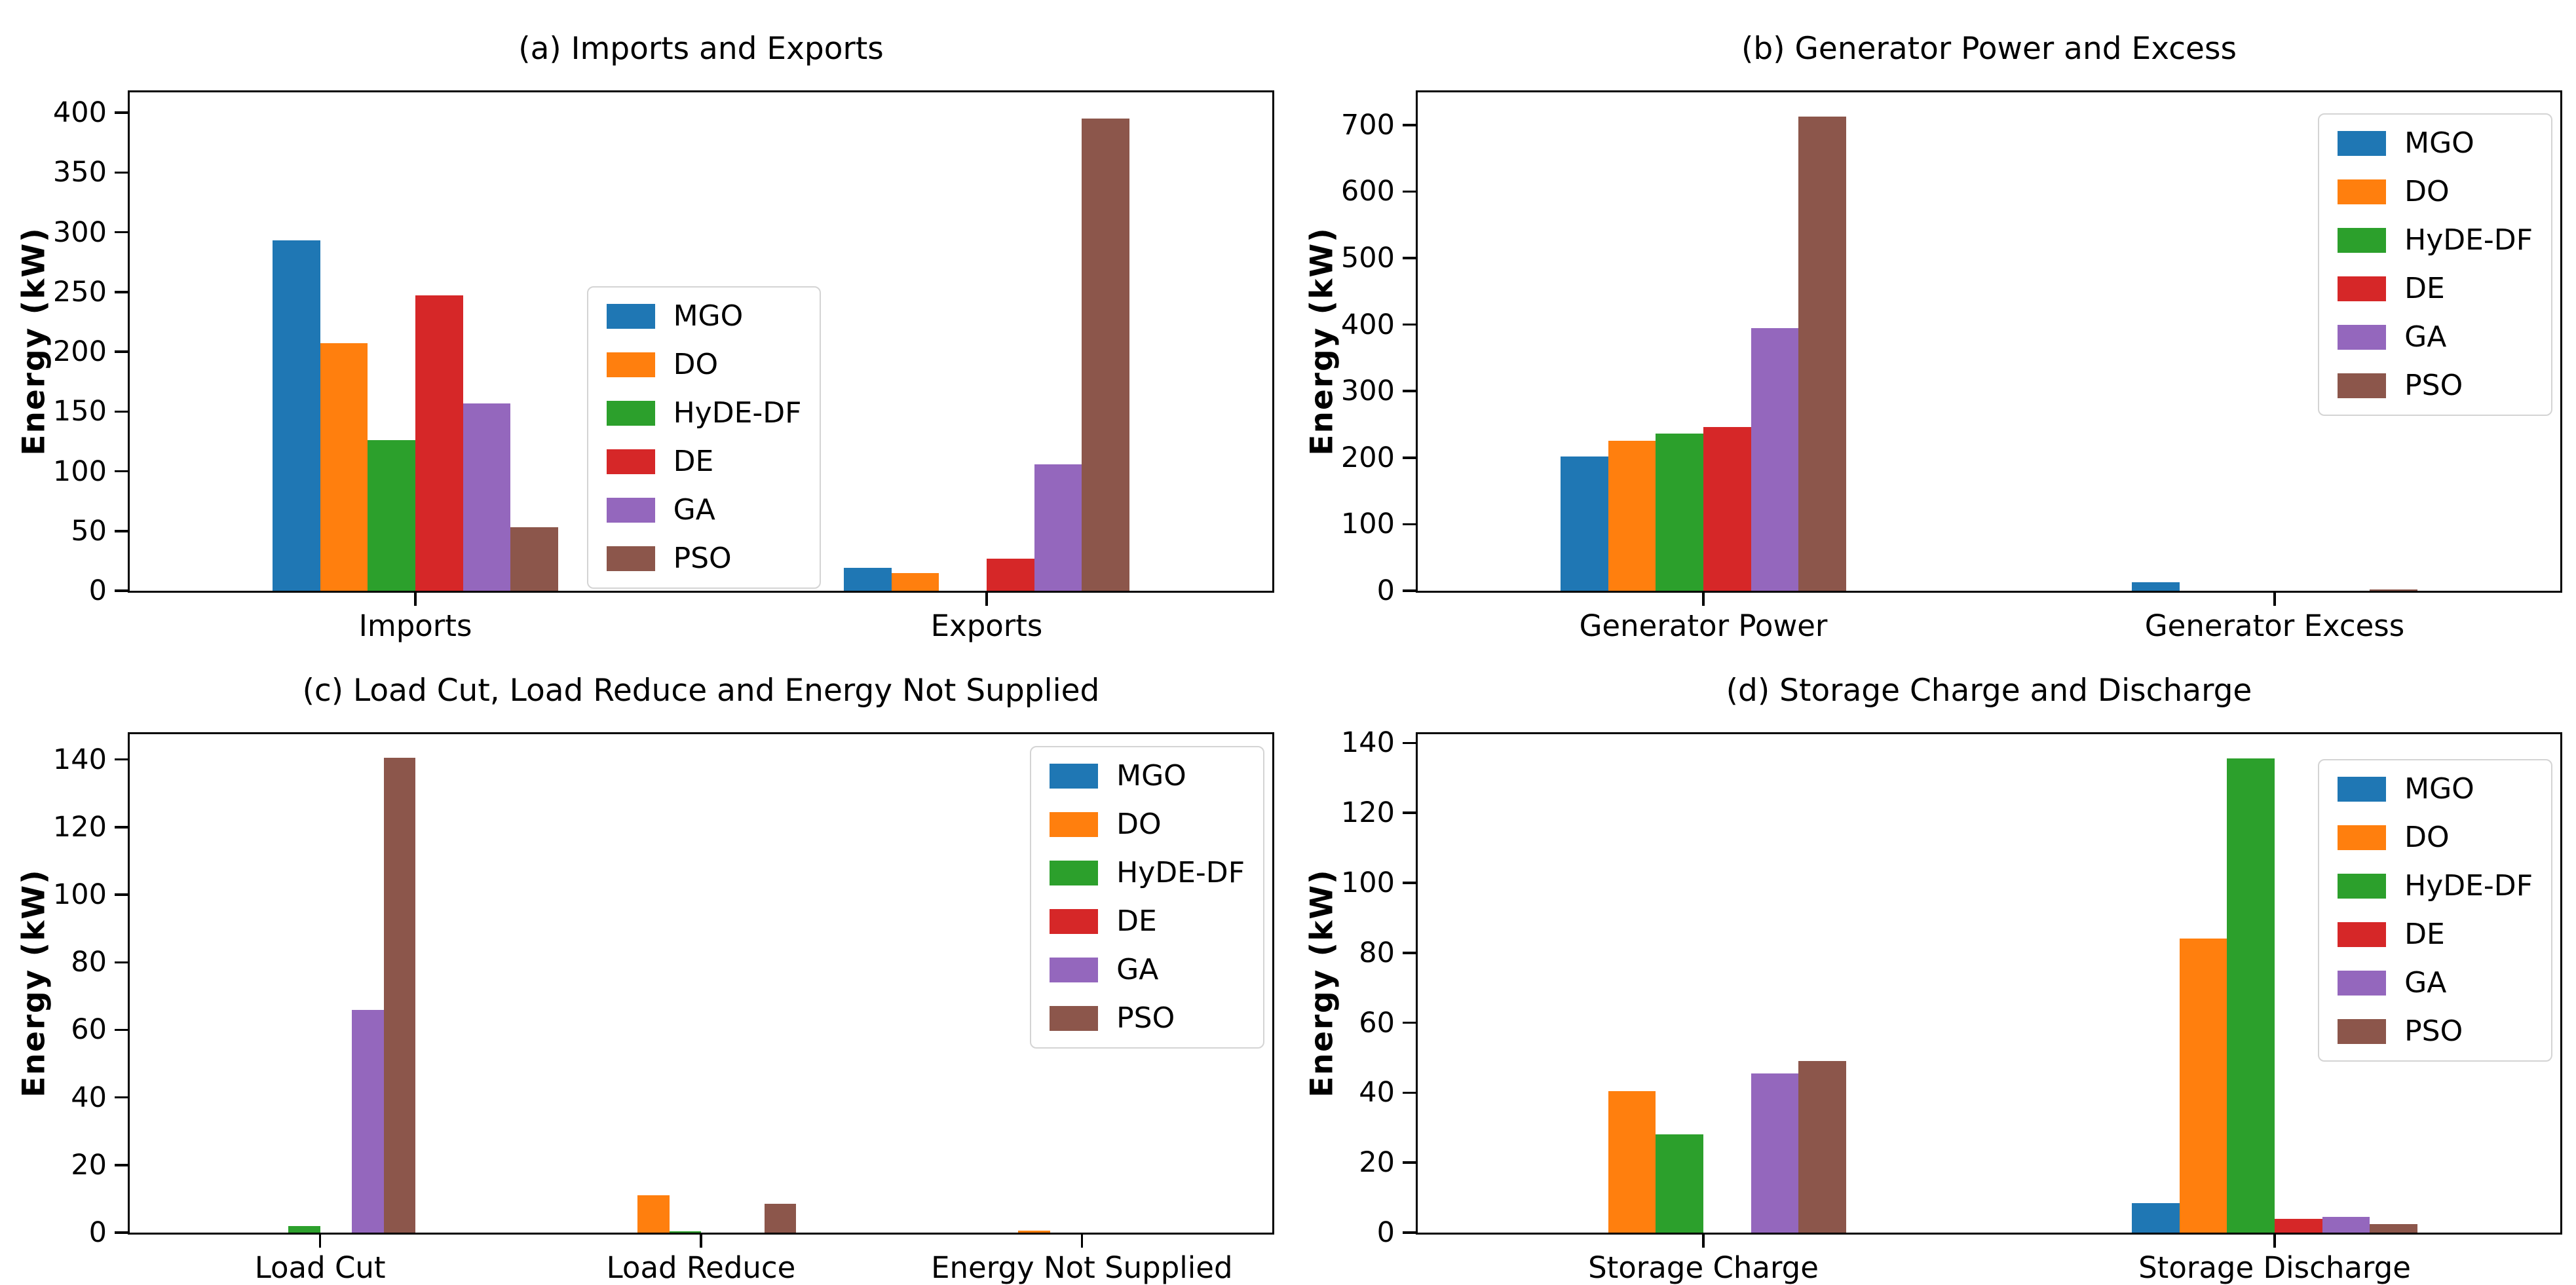  What do you see at coordinates (685, 1232) in the screenshot?
I see `bar-hyde-df-load-reduce` at bounding box center [685, 1232].